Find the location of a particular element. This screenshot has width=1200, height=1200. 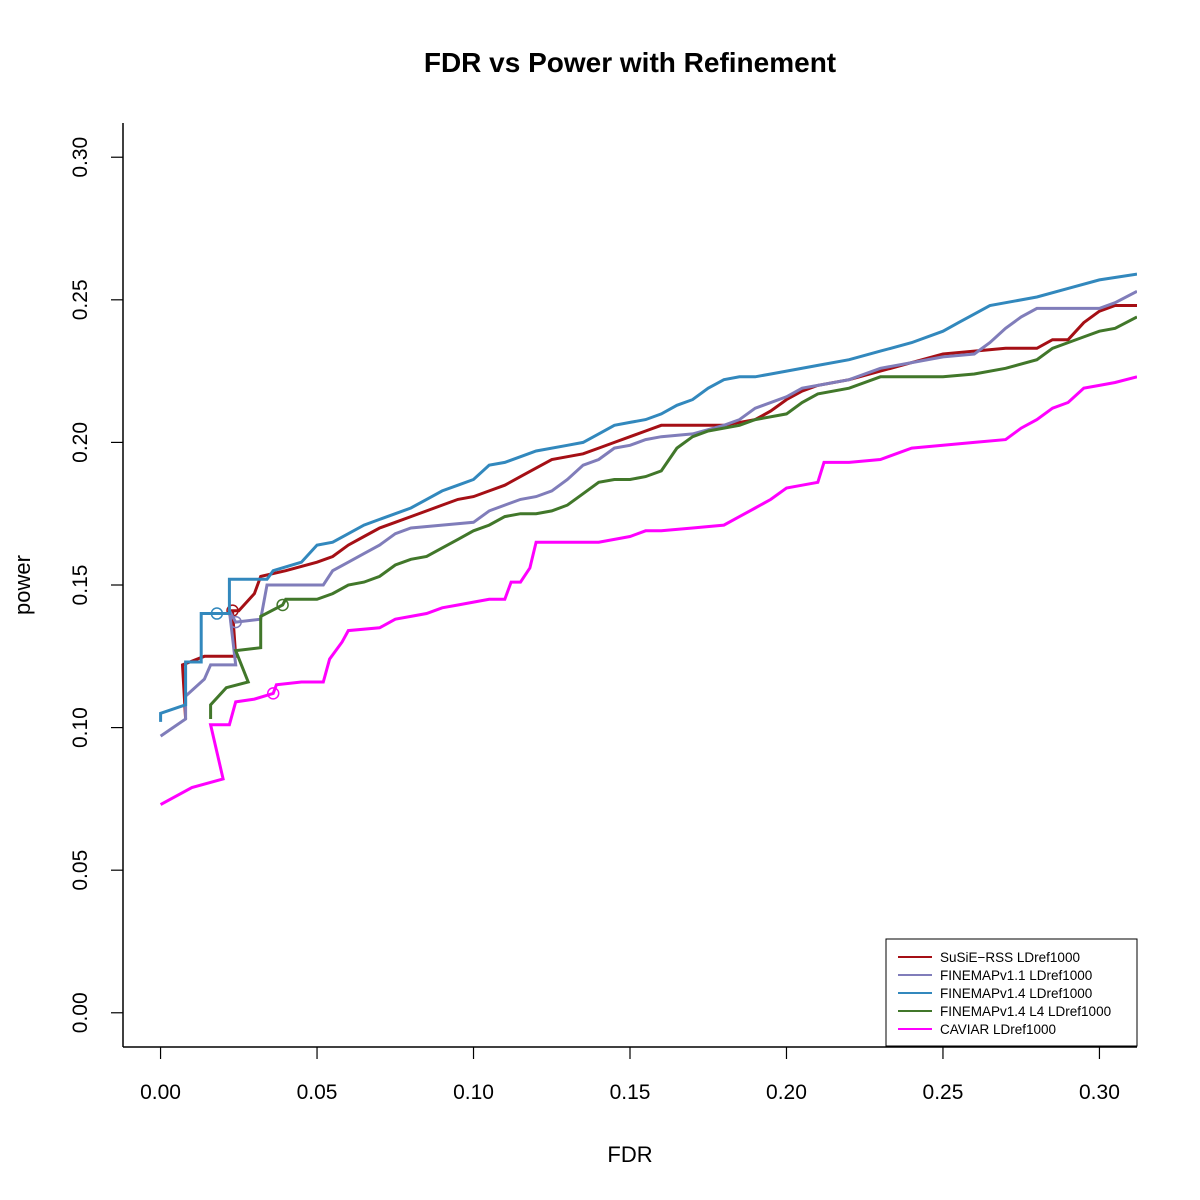

y-tick-label: 0.00 is located at coordinates (80, 1012).